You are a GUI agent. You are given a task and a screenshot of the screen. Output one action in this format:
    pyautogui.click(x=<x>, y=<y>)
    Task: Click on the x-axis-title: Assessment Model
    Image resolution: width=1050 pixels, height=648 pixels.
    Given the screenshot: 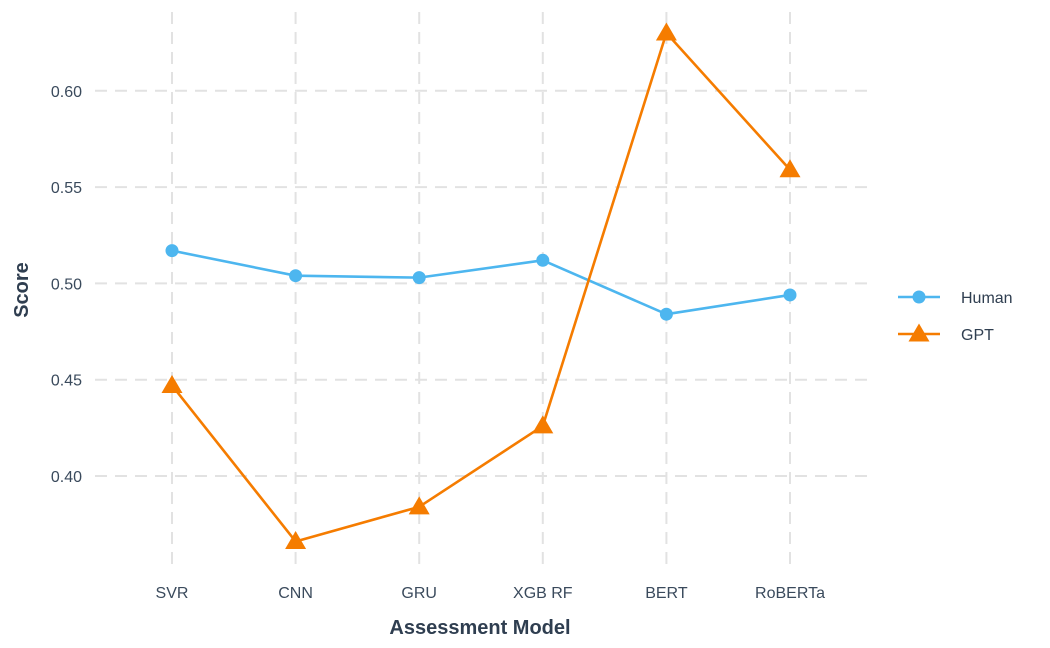 What is the action you would take?
    pyautogui.click(x=479, y=628)
    